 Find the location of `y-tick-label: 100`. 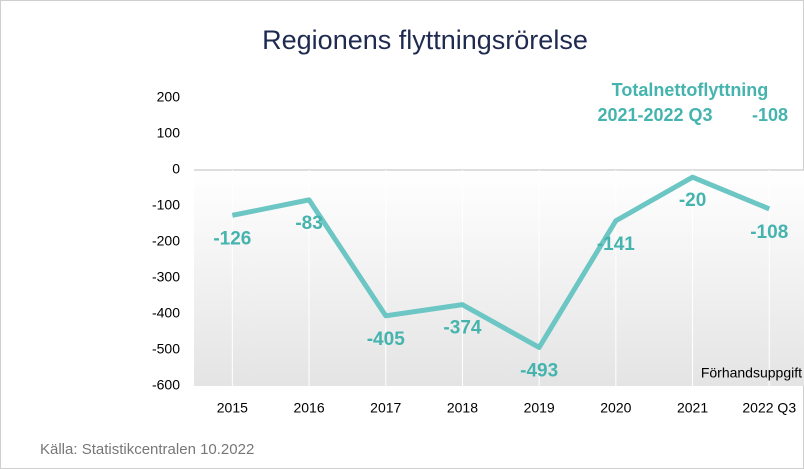

y-tick-label: 100 is located at coordinates (169, 133).